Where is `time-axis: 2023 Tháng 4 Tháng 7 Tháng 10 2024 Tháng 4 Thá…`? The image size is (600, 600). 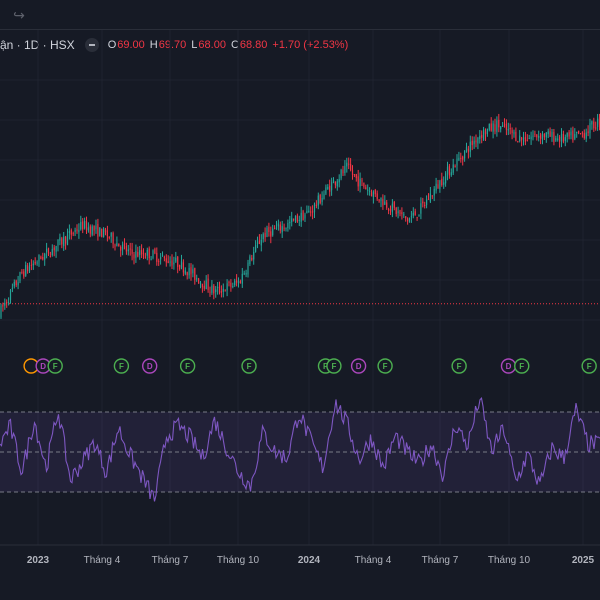 time-axis: 2023 Tháng 4 Tháng 7 Tháng 10 2024 Tháng 4 Thá… is located at coordinates (311, 560).